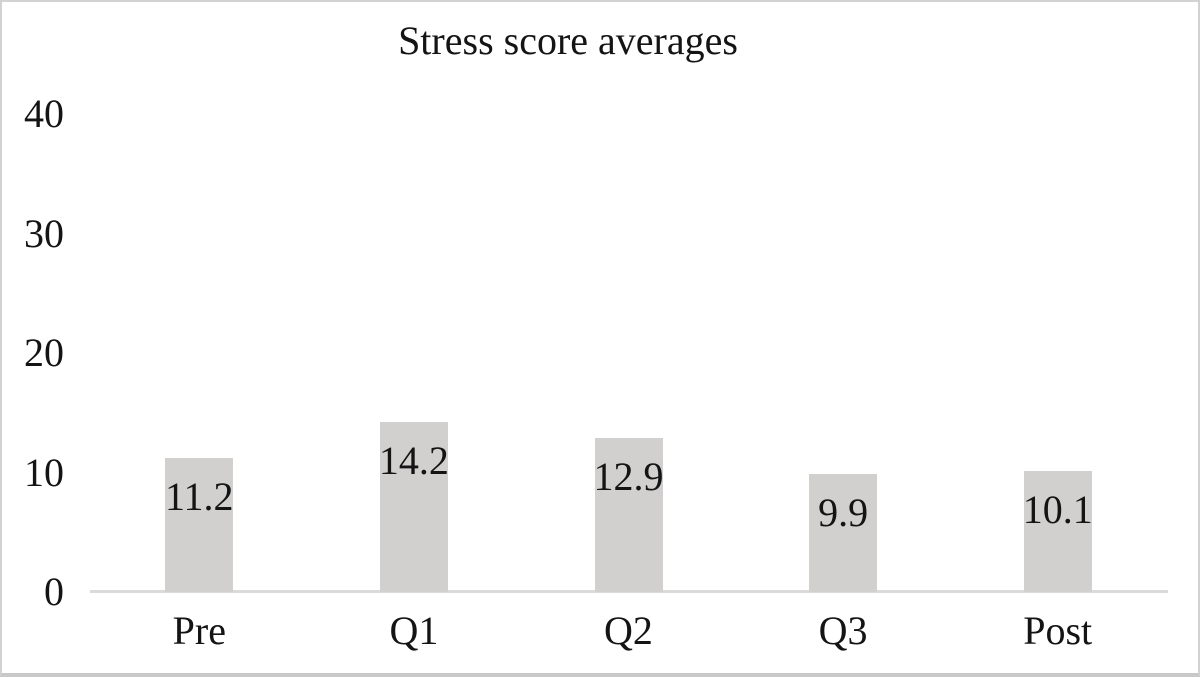  Describe the element at coordinates (54, 591) in the screenshot. I see `y-axis-tick-label: 0` at that location.